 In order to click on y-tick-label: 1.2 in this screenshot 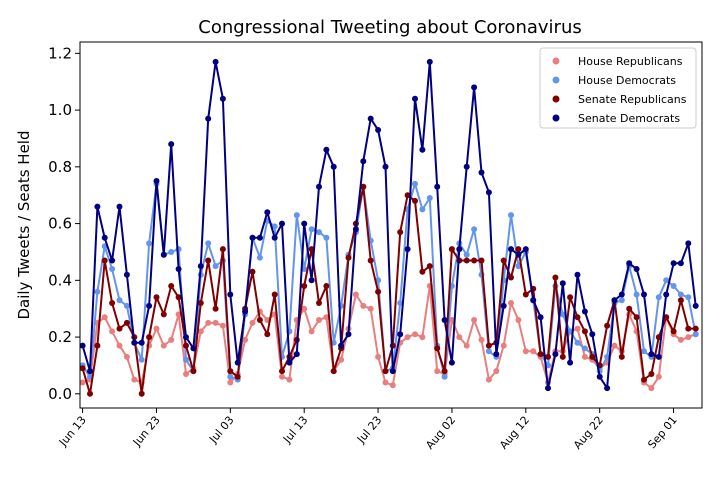, I will do `click(60, 53)`.